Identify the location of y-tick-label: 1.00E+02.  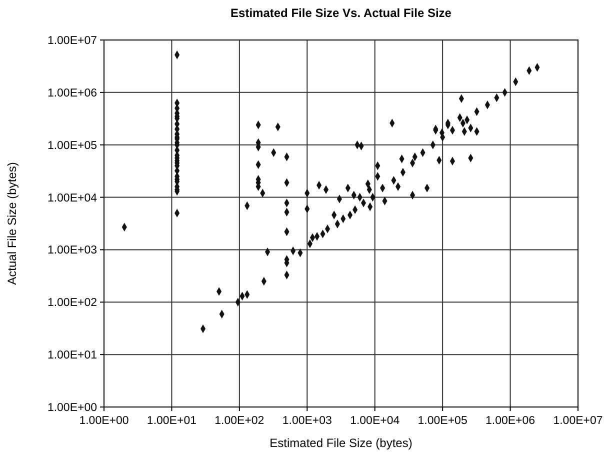
(72, 303).